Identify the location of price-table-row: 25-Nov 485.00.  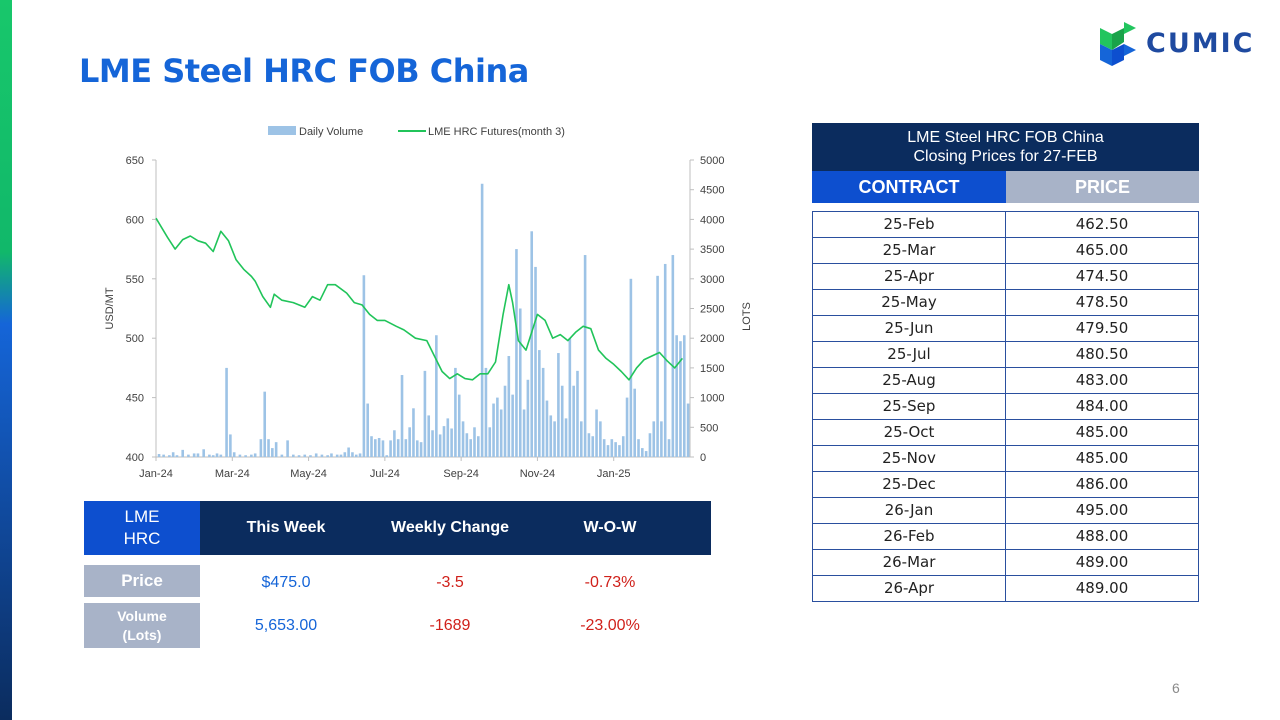
(1005, 458).